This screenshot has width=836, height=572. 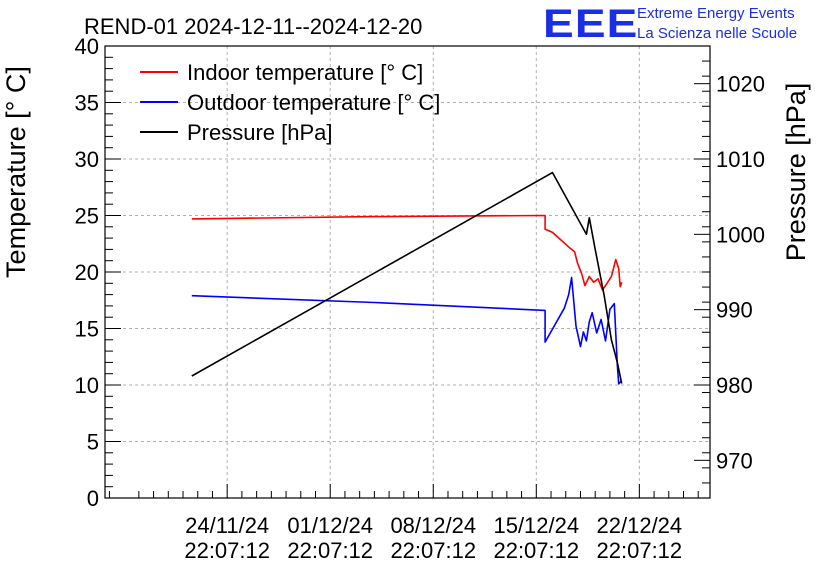 What do you see at coordinates (740, 159) in the screenshot?
I see `y2-tick-label: 1010` at bounding box center [740, 159].